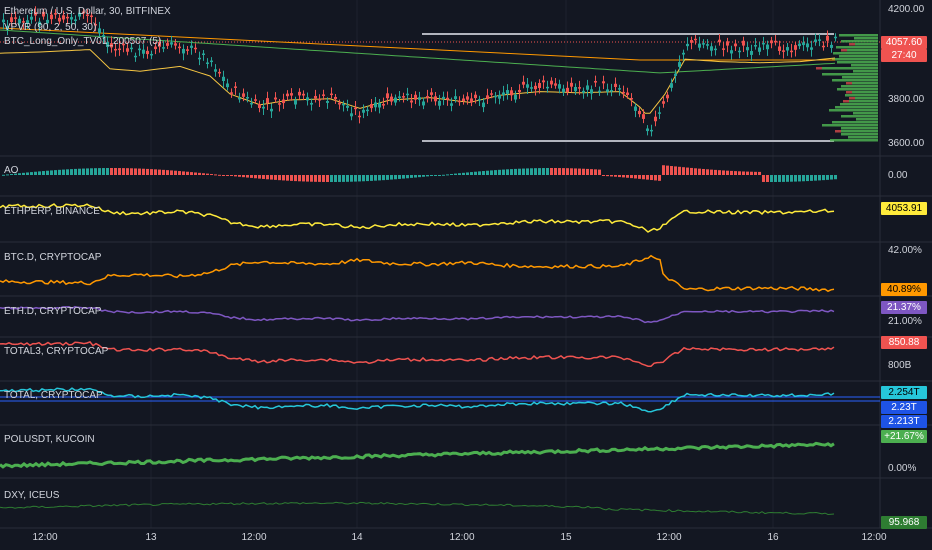  Describe the element at coordinates (56, 351) in the screenshot. I see `pane-label-total3: TOTAL3, CRYPTOCAP` at that location.